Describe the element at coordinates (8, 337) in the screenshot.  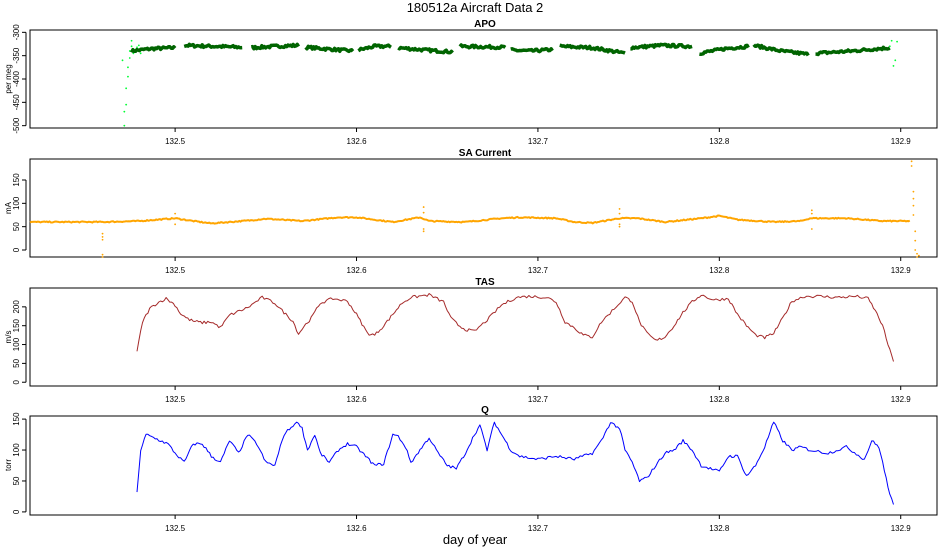
I see `y-axis-label: m/s` at that location.